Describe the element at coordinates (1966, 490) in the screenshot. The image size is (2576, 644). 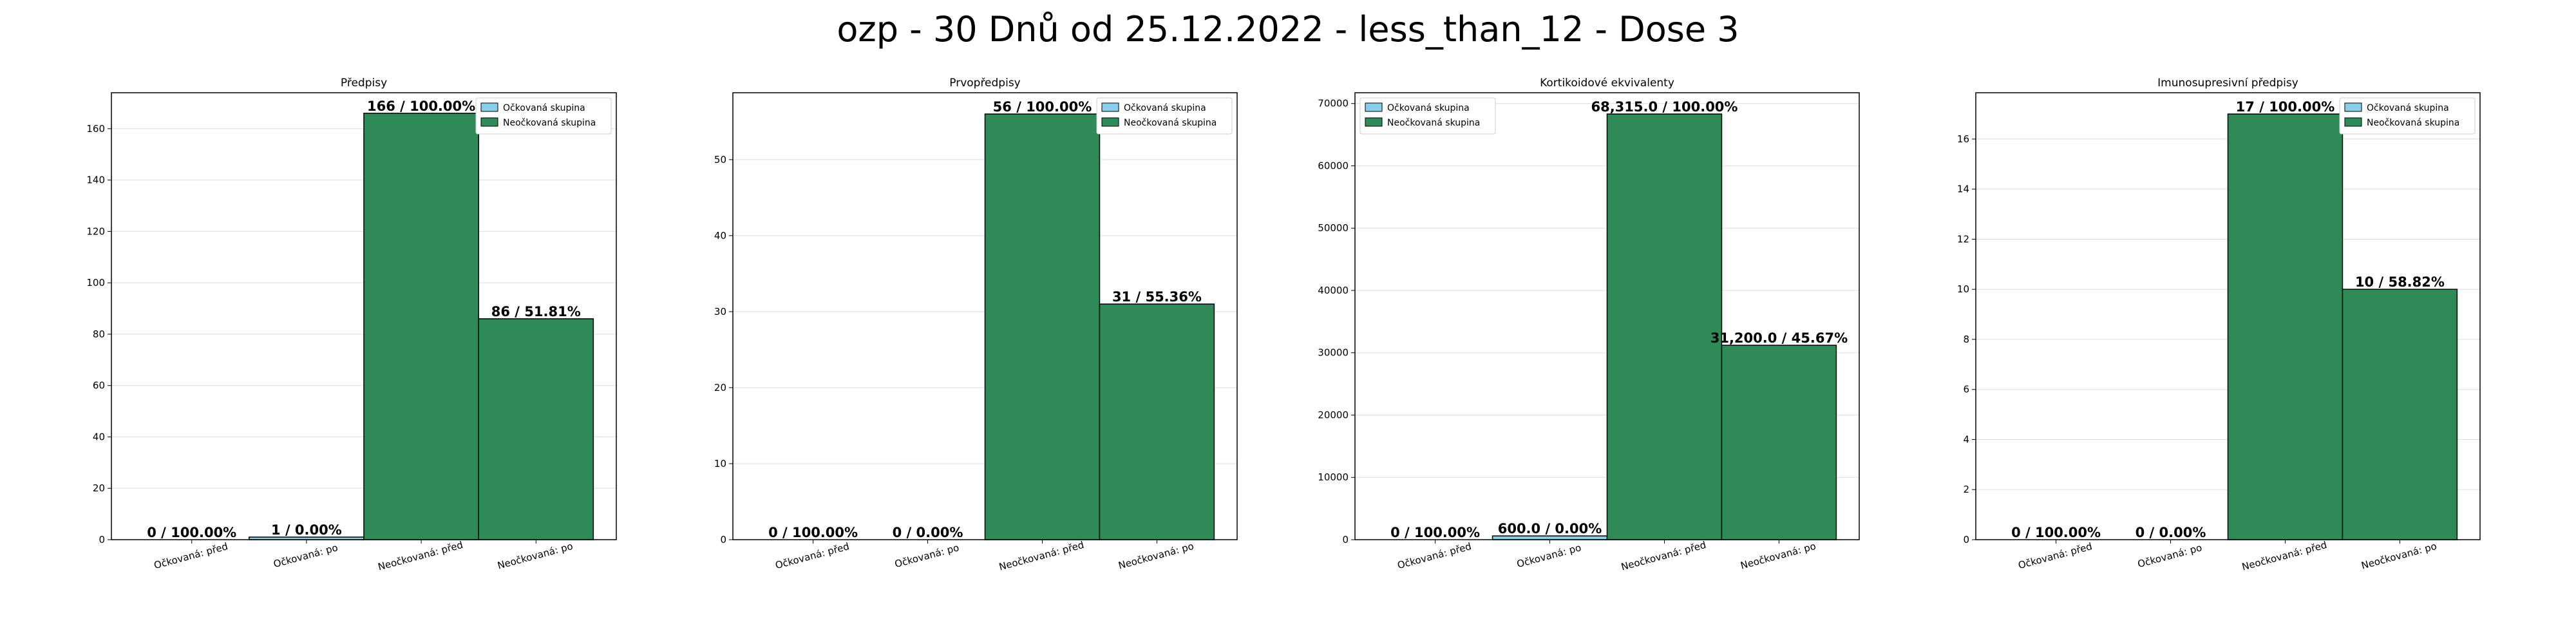
I see `y-tick-label: 2` at that location.